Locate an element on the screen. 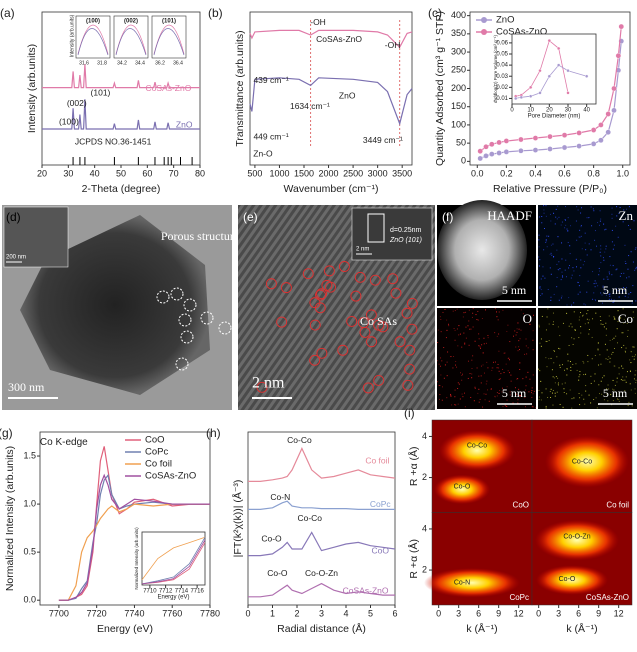  x-tick-label: 3 is located at coordinates (321, 613).